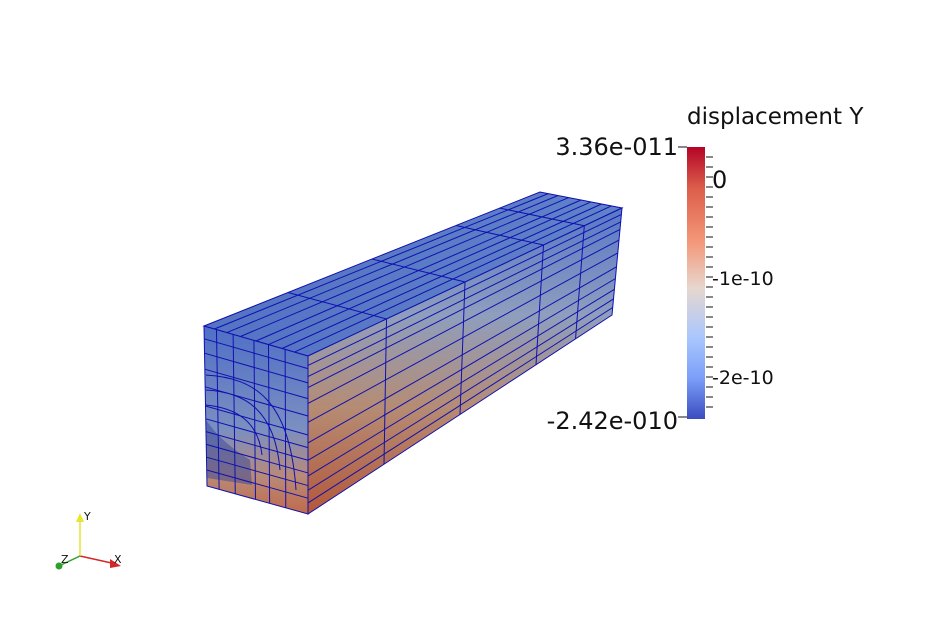 The width and height of the screenshot is (930, 636). What do you see at coordinates (743, 279) in the screenshot?
I see `colorbar-tick-1: -1e-10` at bounding box center [743, 279].